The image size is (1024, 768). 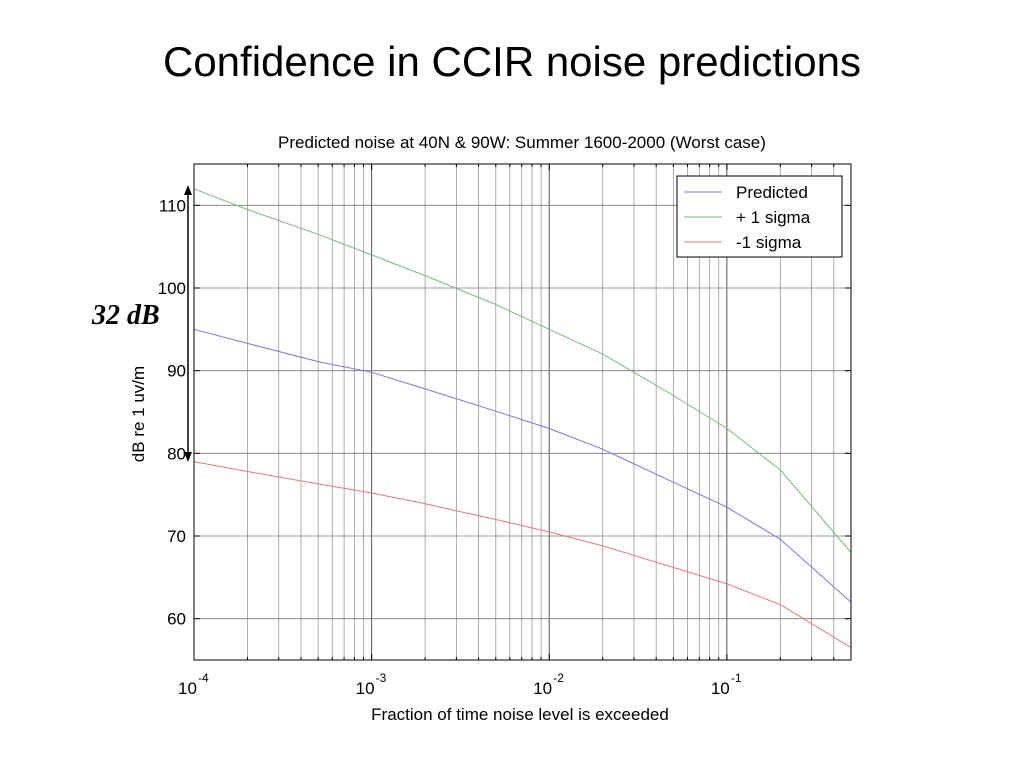 I want to click on x-tick-label: 10⁻³, so click(x=371, y=684).